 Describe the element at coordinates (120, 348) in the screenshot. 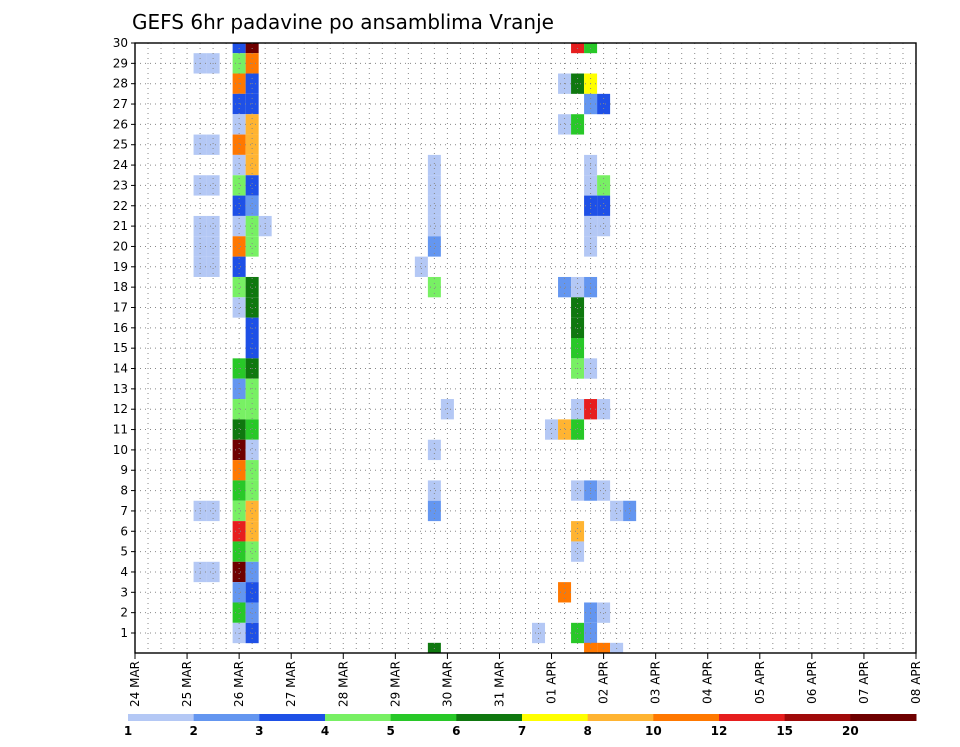

I see `y-tick-label: 15` at that location.